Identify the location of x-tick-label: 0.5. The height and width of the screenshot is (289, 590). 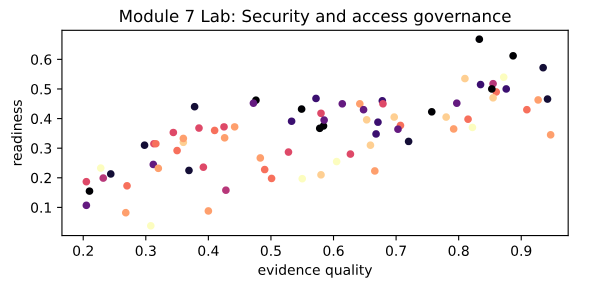
(270, 251).